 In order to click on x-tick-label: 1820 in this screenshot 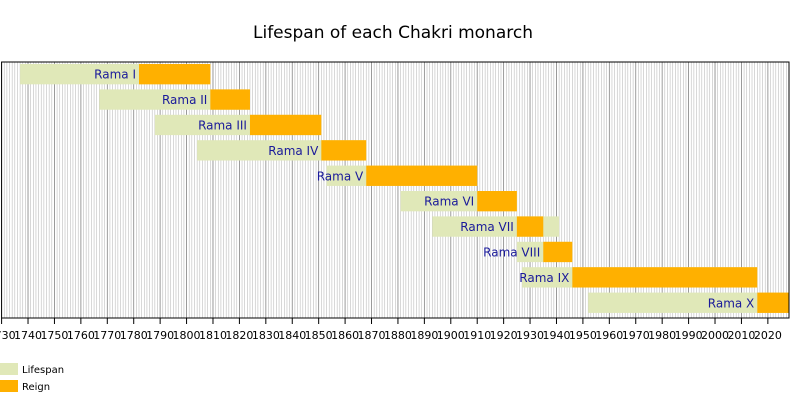, I will do `click(239, 335)`.